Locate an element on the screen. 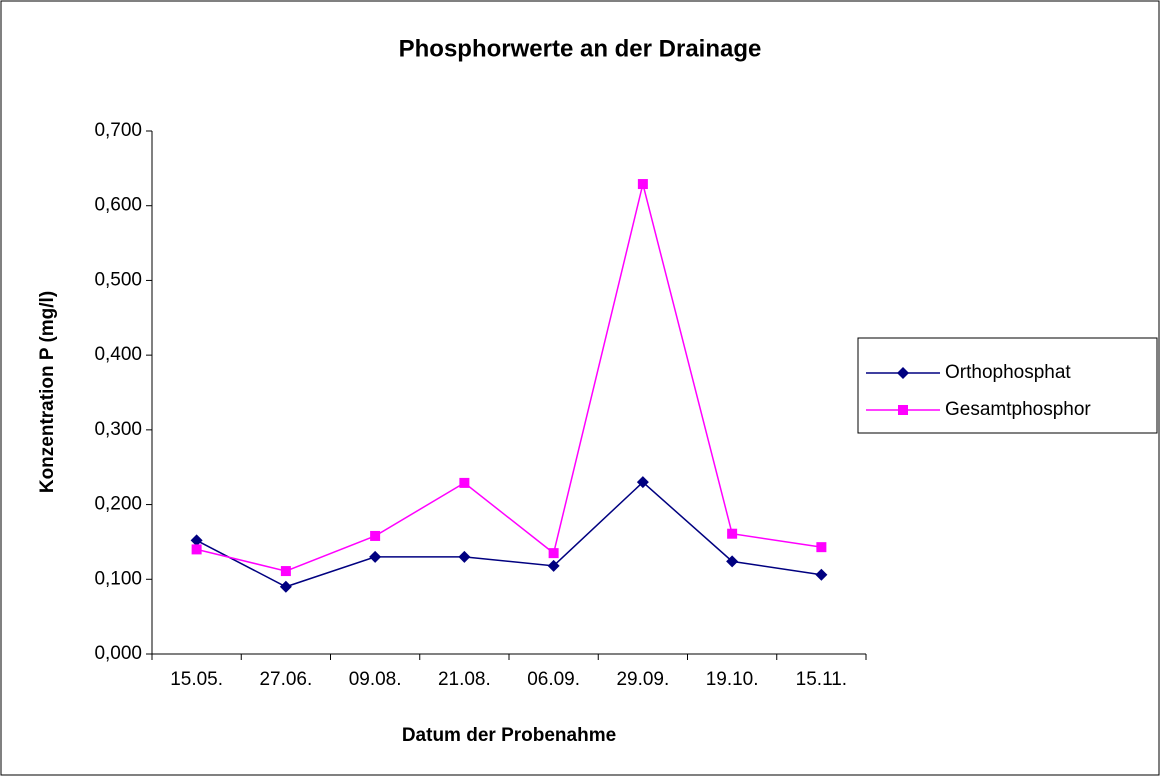 The height and width of the screenshot is (776, 1160). y-tick-label: 0,500 is located at coordinates (118, 279).